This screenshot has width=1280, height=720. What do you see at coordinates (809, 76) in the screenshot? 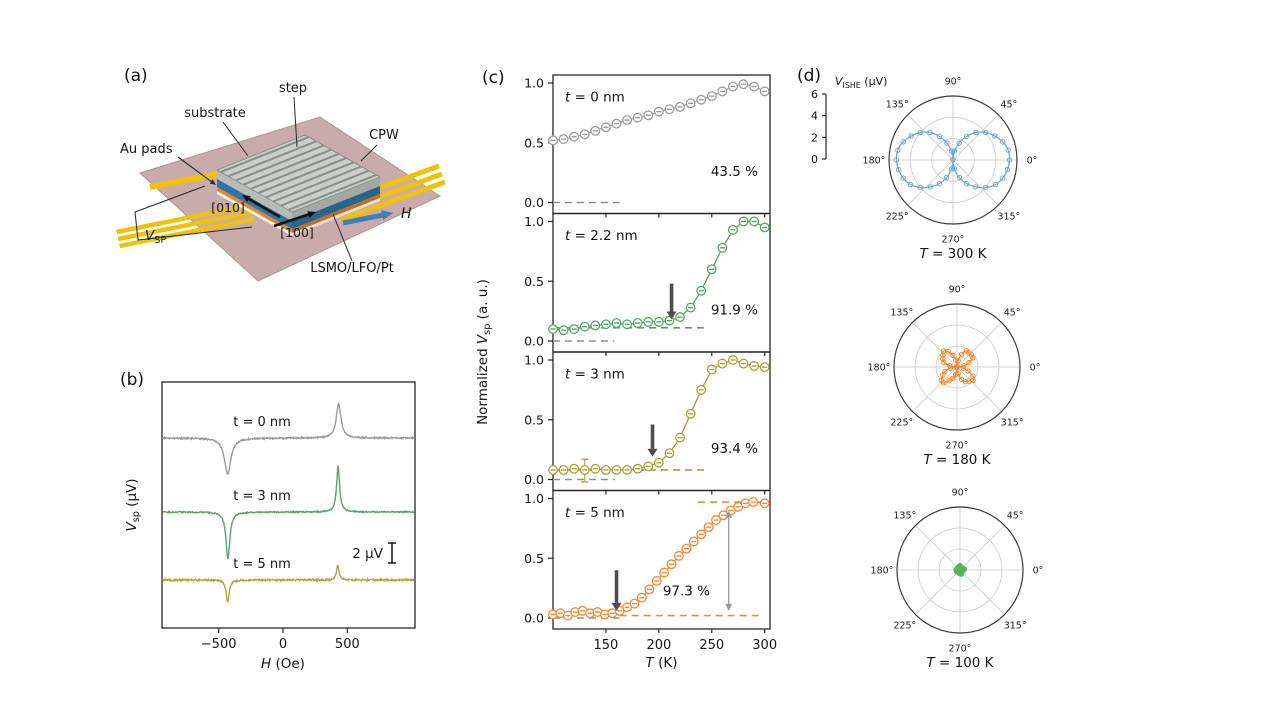
I see `panel-d-label: (d)` at bounding box center [809, 76].